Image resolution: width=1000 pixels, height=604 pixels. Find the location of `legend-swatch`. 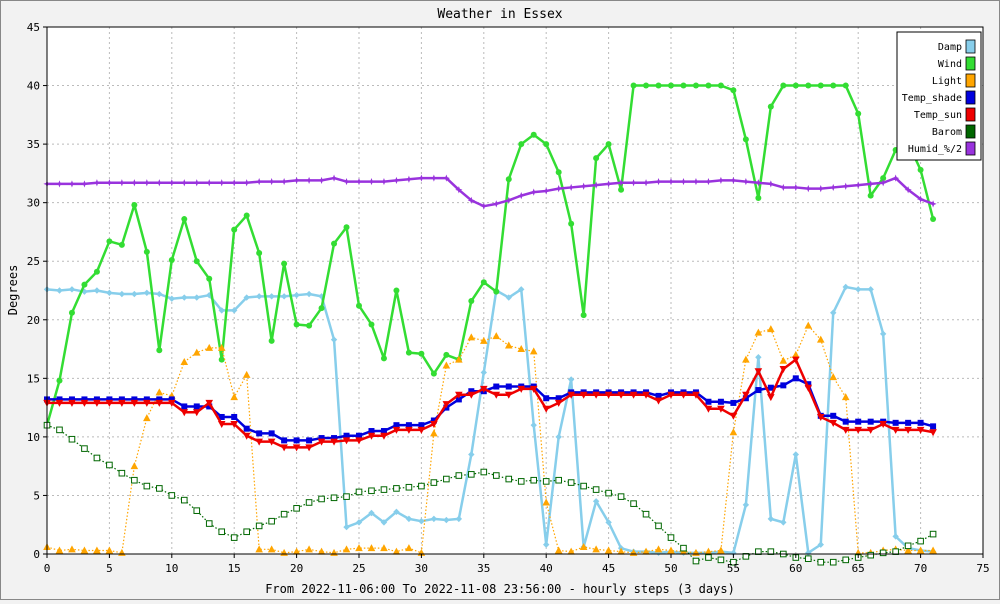

legend-swatch is located at coordinates (970, 114).